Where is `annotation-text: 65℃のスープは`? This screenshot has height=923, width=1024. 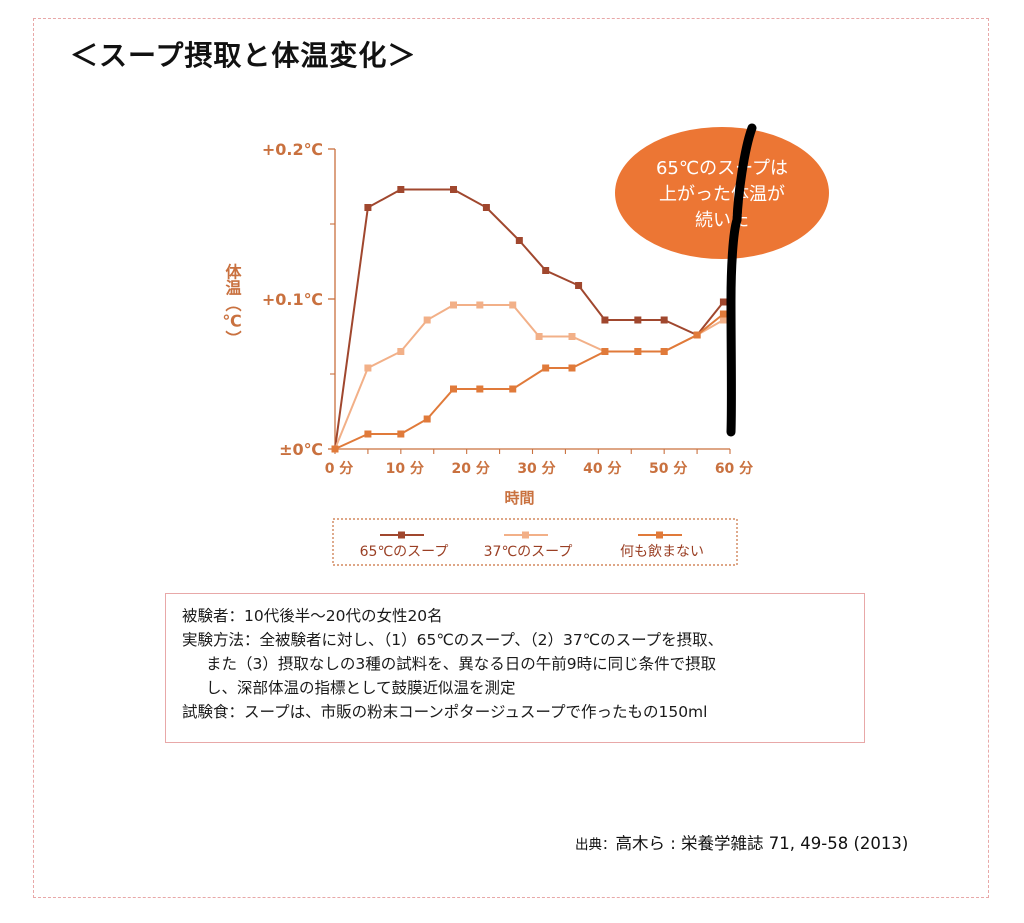 annotation-text: 65℃のスープは is located at coordinates (722, 168).